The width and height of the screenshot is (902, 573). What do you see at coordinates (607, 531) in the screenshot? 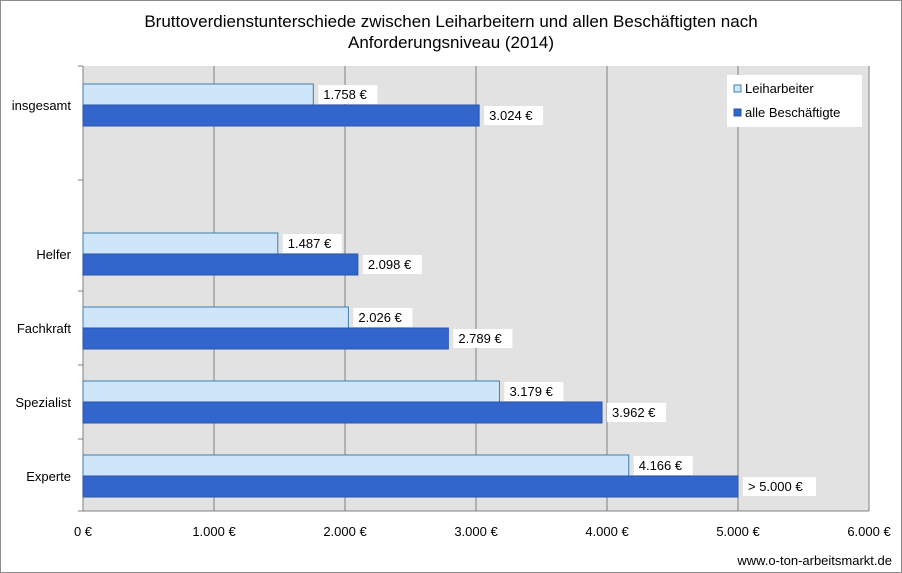
I see `x-tick-label: 4.000 €` at bounding box center [607, 531].